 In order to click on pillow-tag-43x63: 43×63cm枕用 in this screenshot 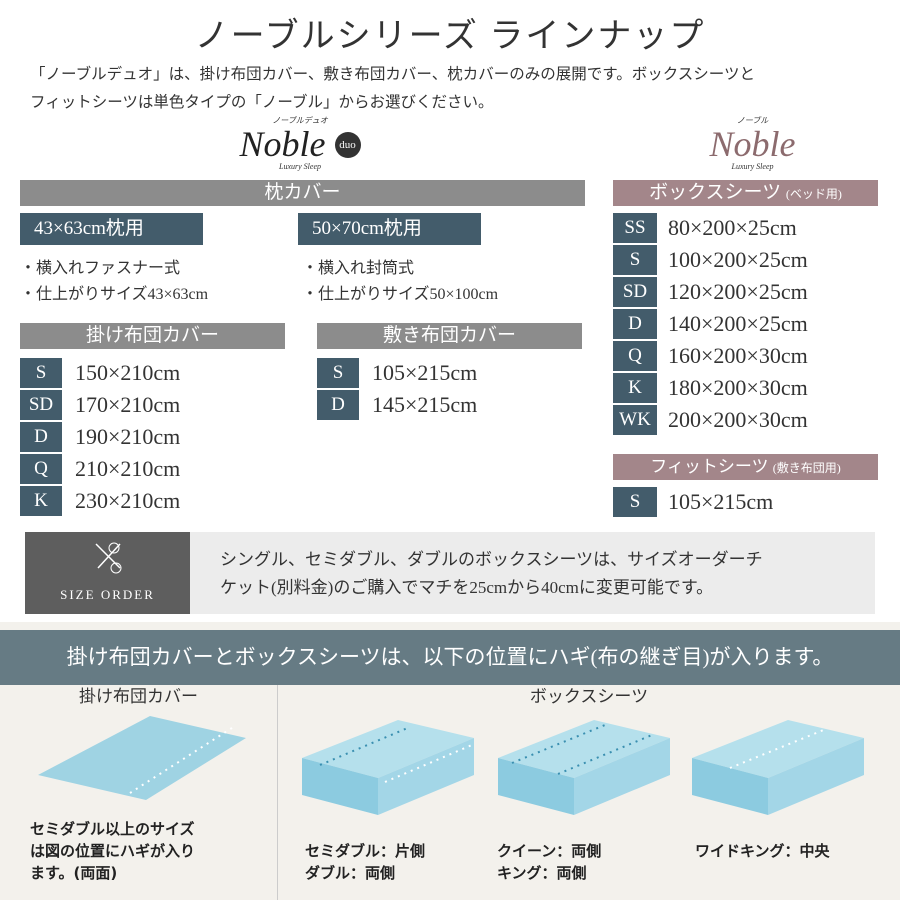, I will do `click(111, 229)`.